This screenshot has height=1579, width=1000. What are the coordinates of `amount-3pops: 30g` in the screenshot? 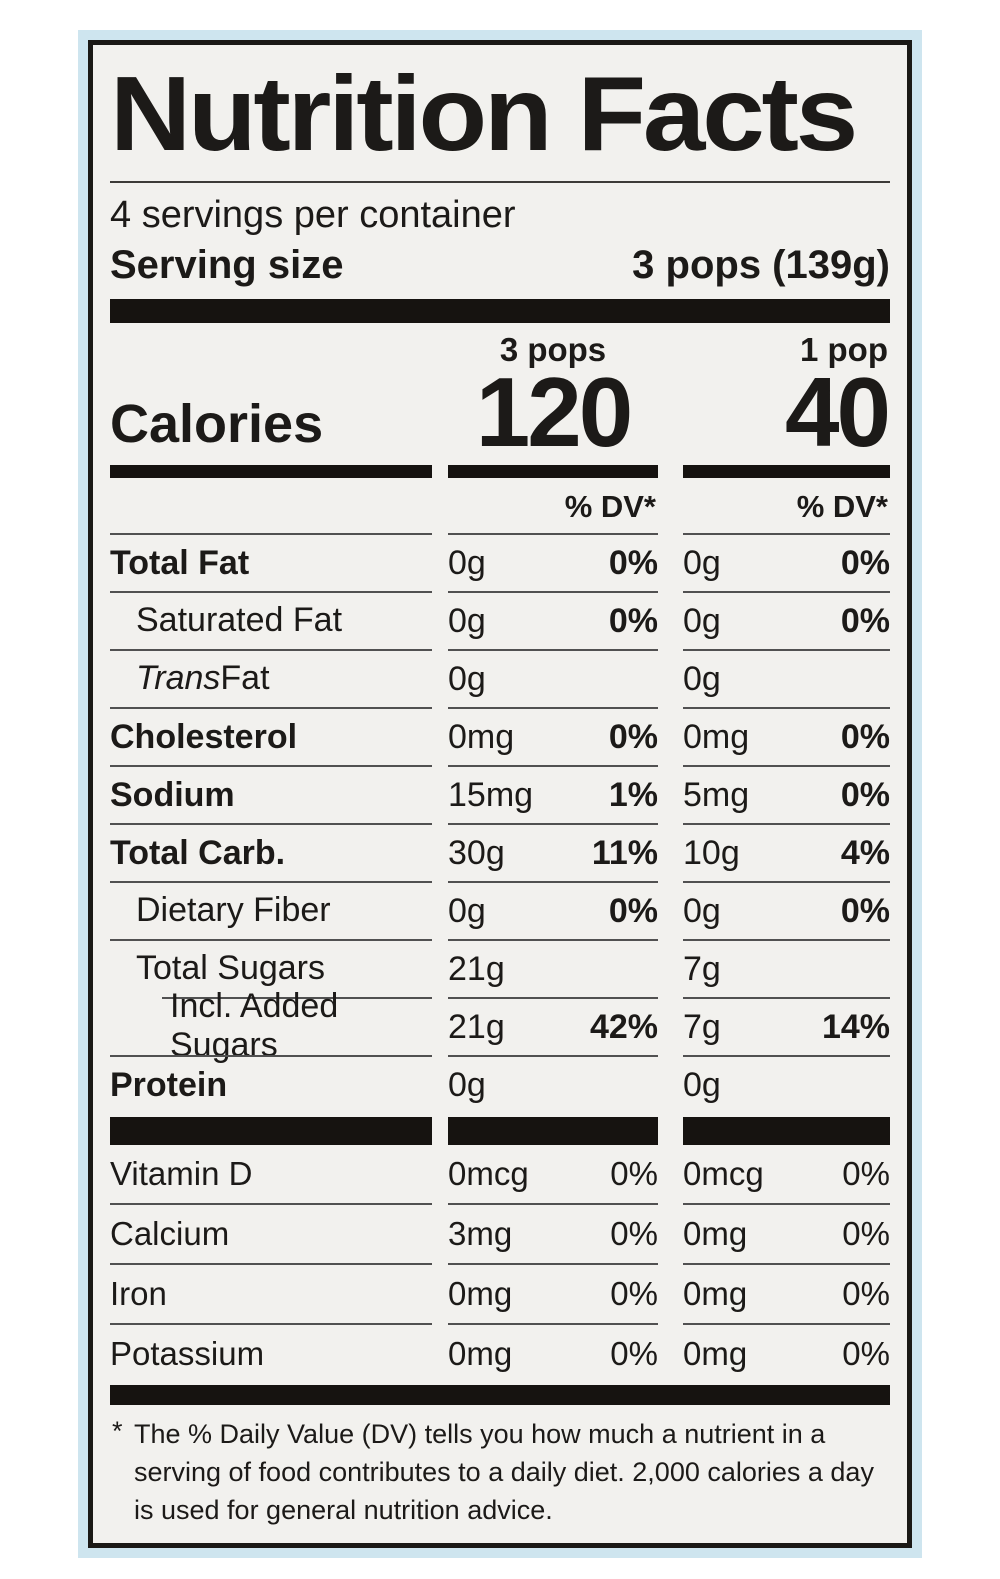 It's located at (476, 852).